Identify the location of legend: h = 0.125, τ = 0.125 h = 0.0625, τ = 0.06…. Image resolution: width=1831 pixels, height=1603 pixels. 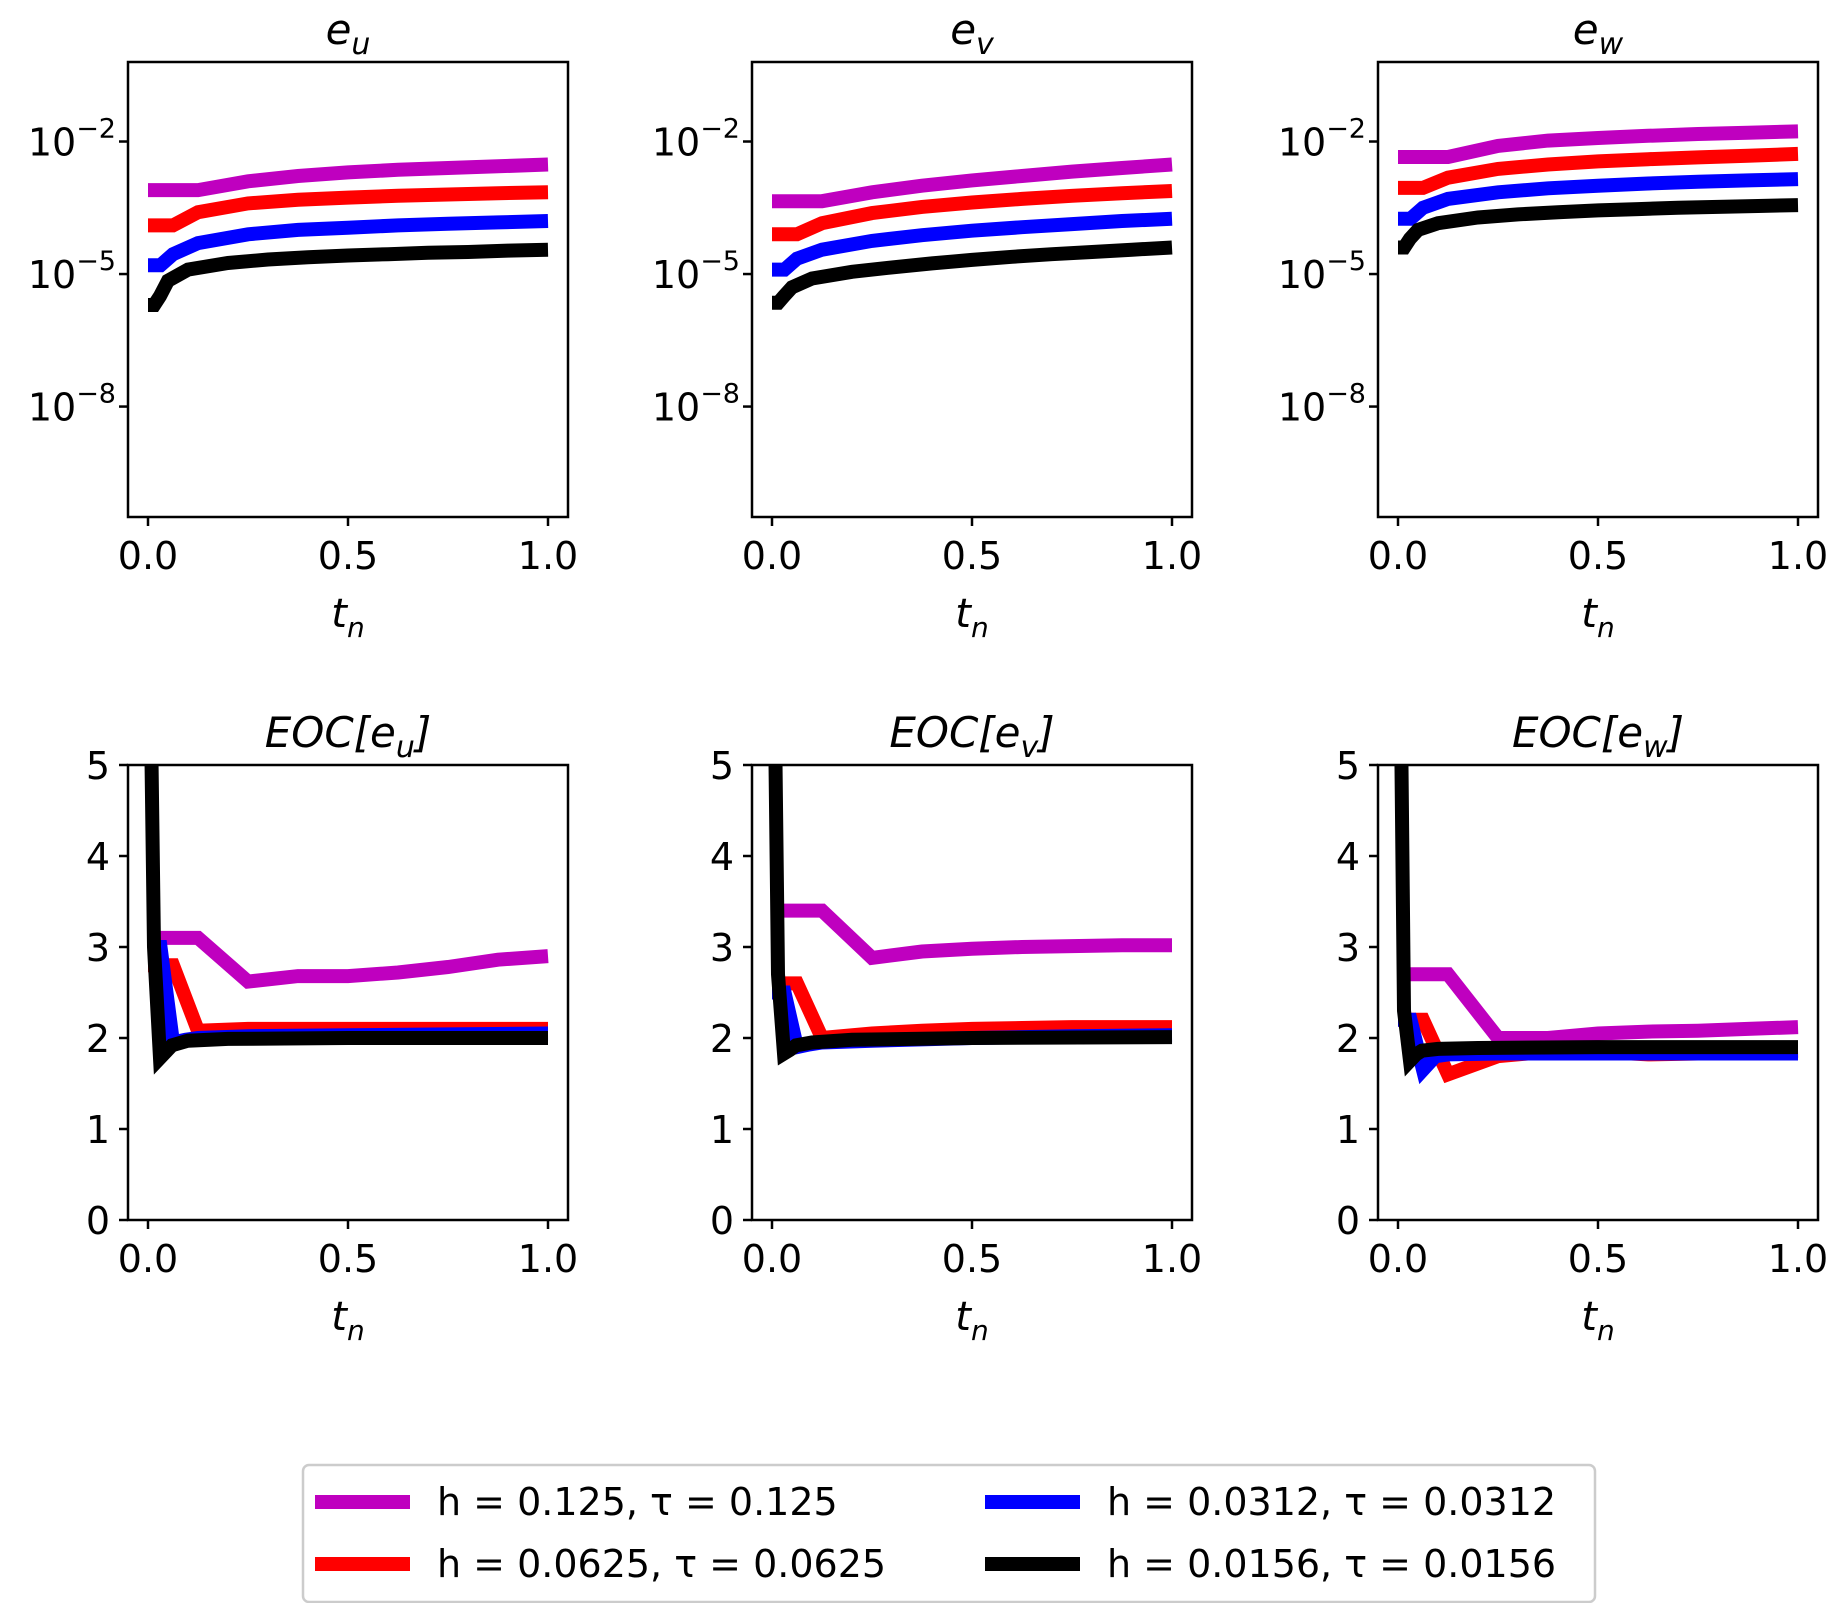
(949, 1533).